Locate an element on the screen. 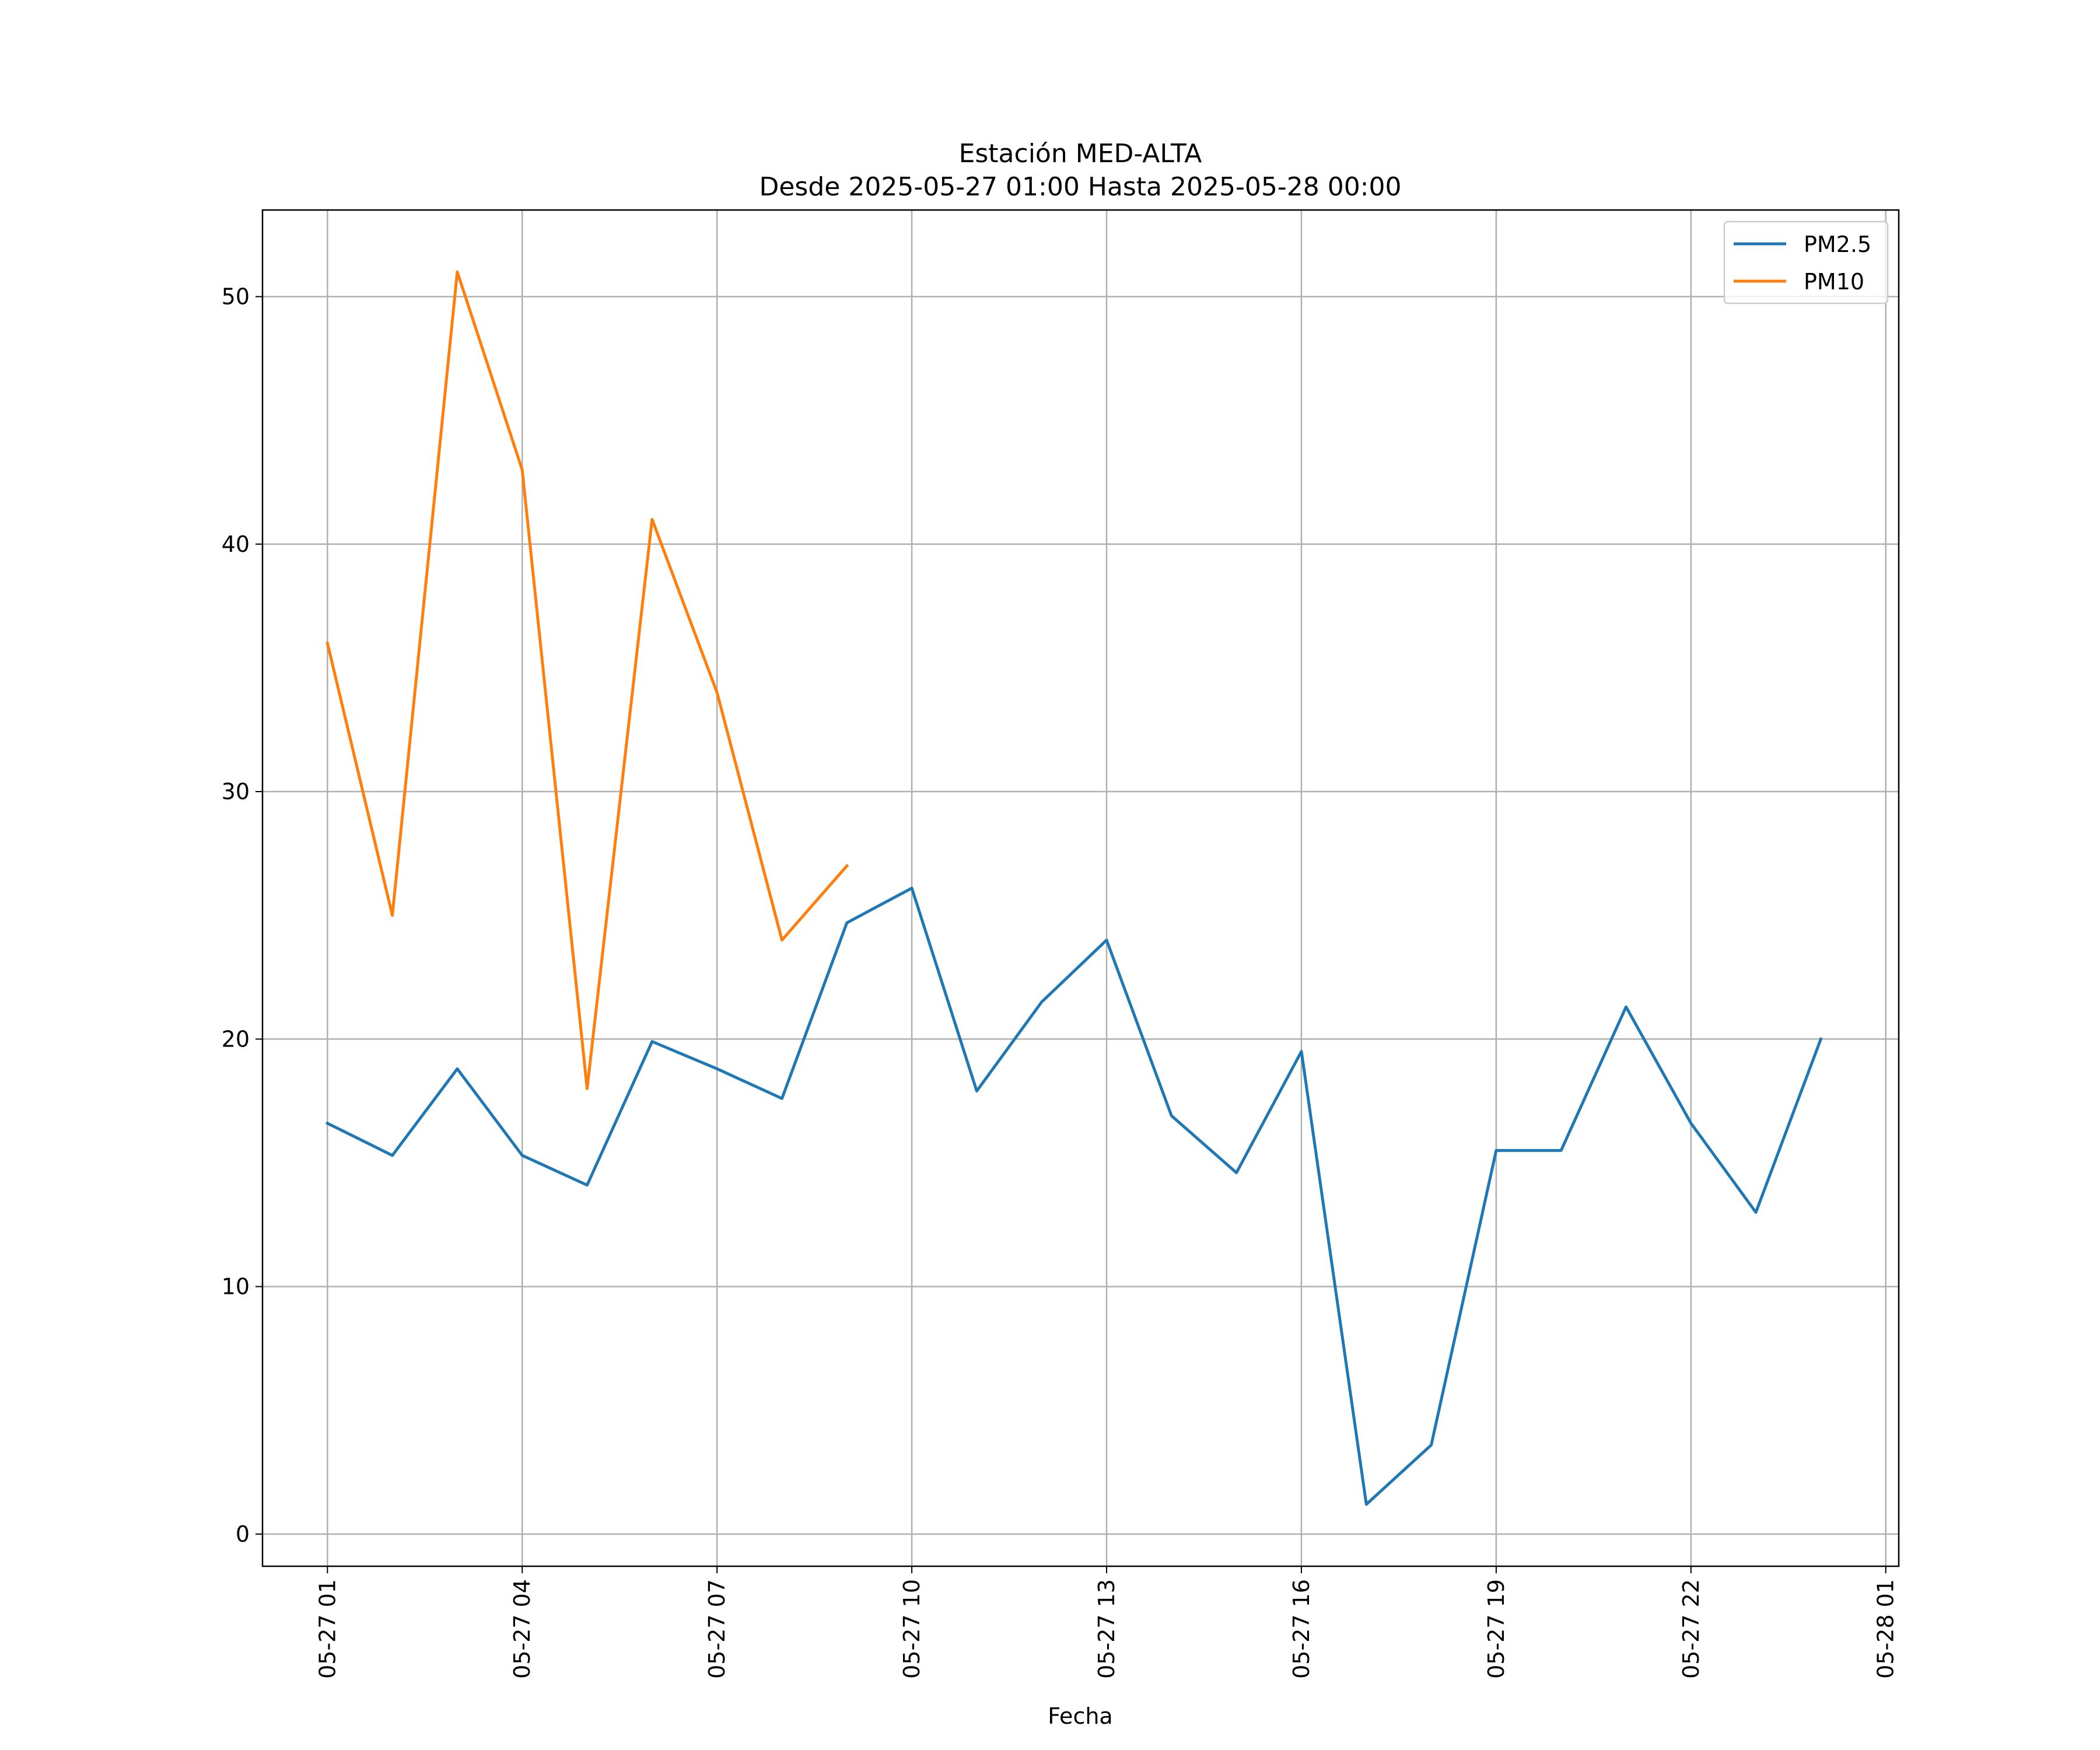 The image size is (2100, 1750). legend-box is located at coordinates (1806, 262).